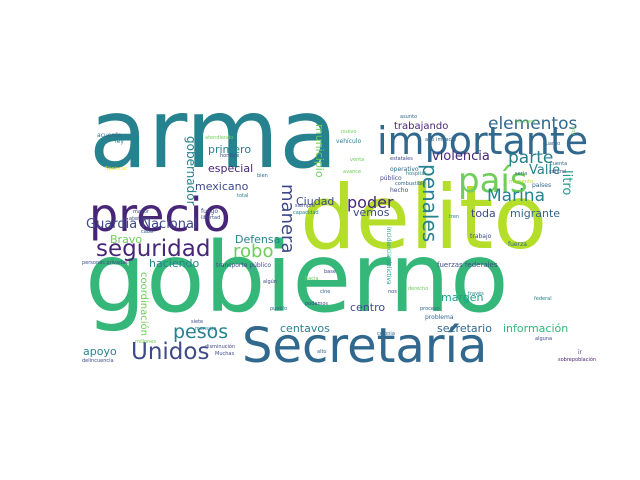 The width and height of the screenshot is (640, 480). What do you see at coordinates (170, 352) in the screenshot?
I see `word-unidos: Unidos` at bounding box center [170, 352].